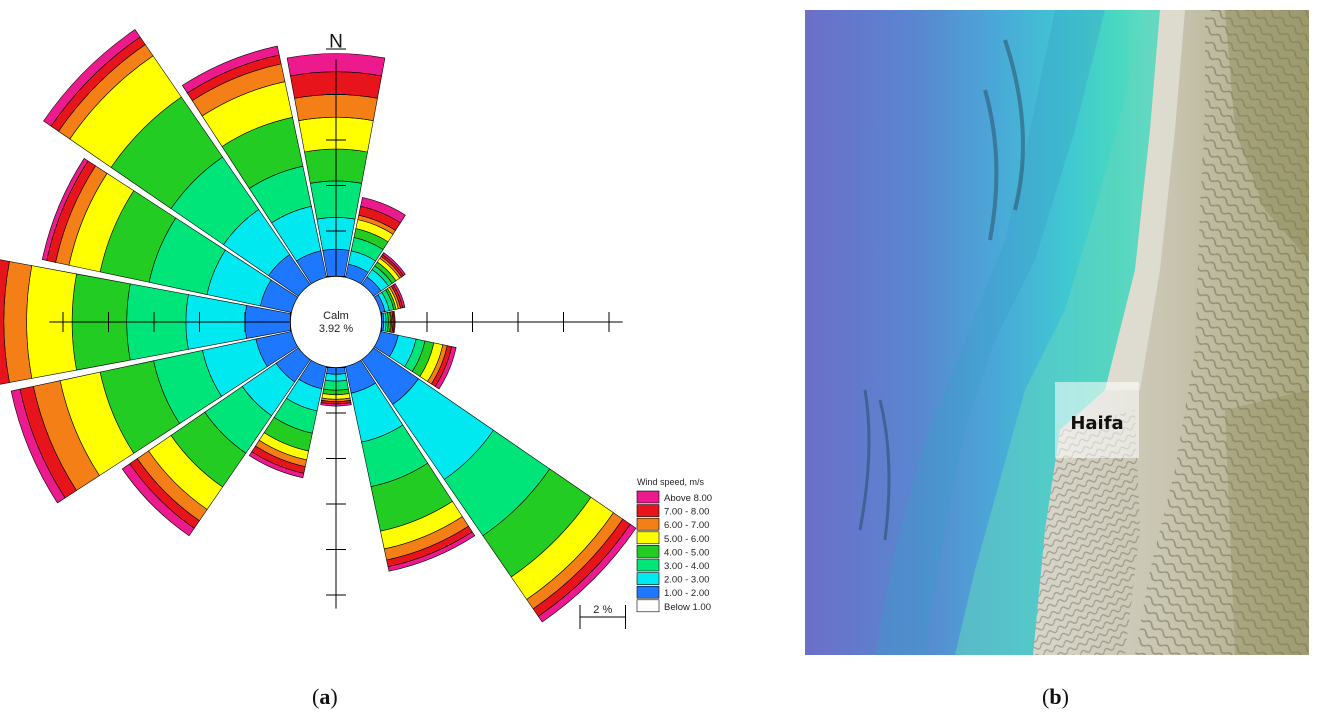 The image size is (1323, 717). Describe the element at coordinates (1096, 423) in the screenshot. I see `haifa-label: Haifa` at that location.